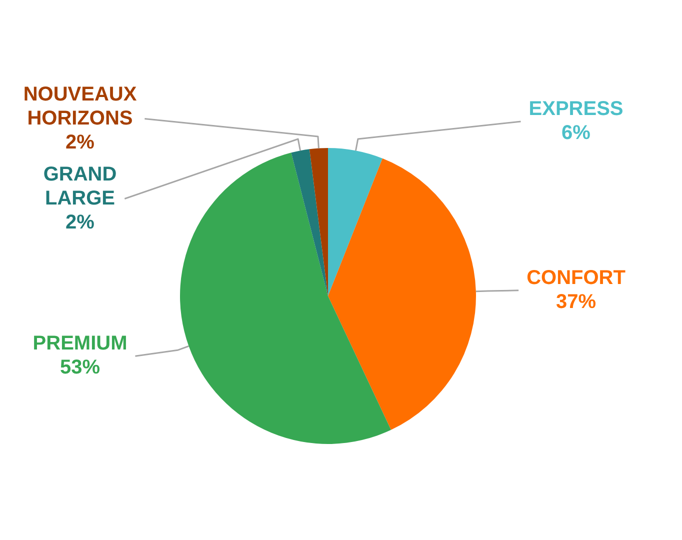 Image resolution: width=682 pixels, height=540 pixels. What do you see at coordinates (80, 367) in the screenshot?
I see `data-label: 53%` at bounding box center [80, 367].